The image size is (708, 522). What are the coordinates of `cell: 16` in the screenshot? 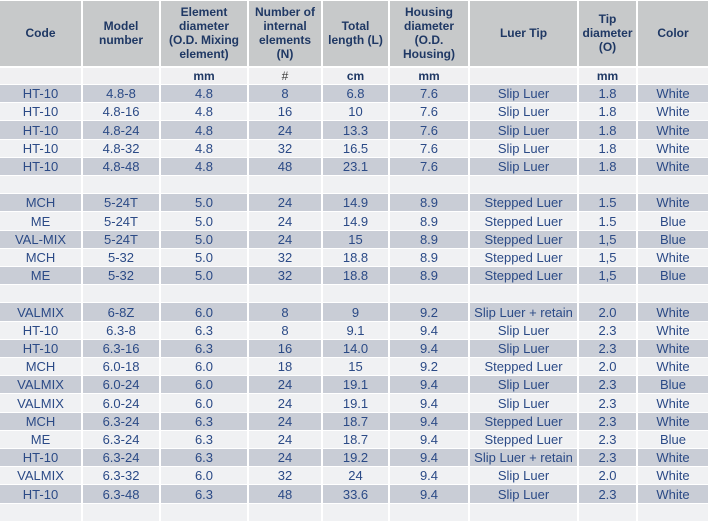 It's located at (285, 112).